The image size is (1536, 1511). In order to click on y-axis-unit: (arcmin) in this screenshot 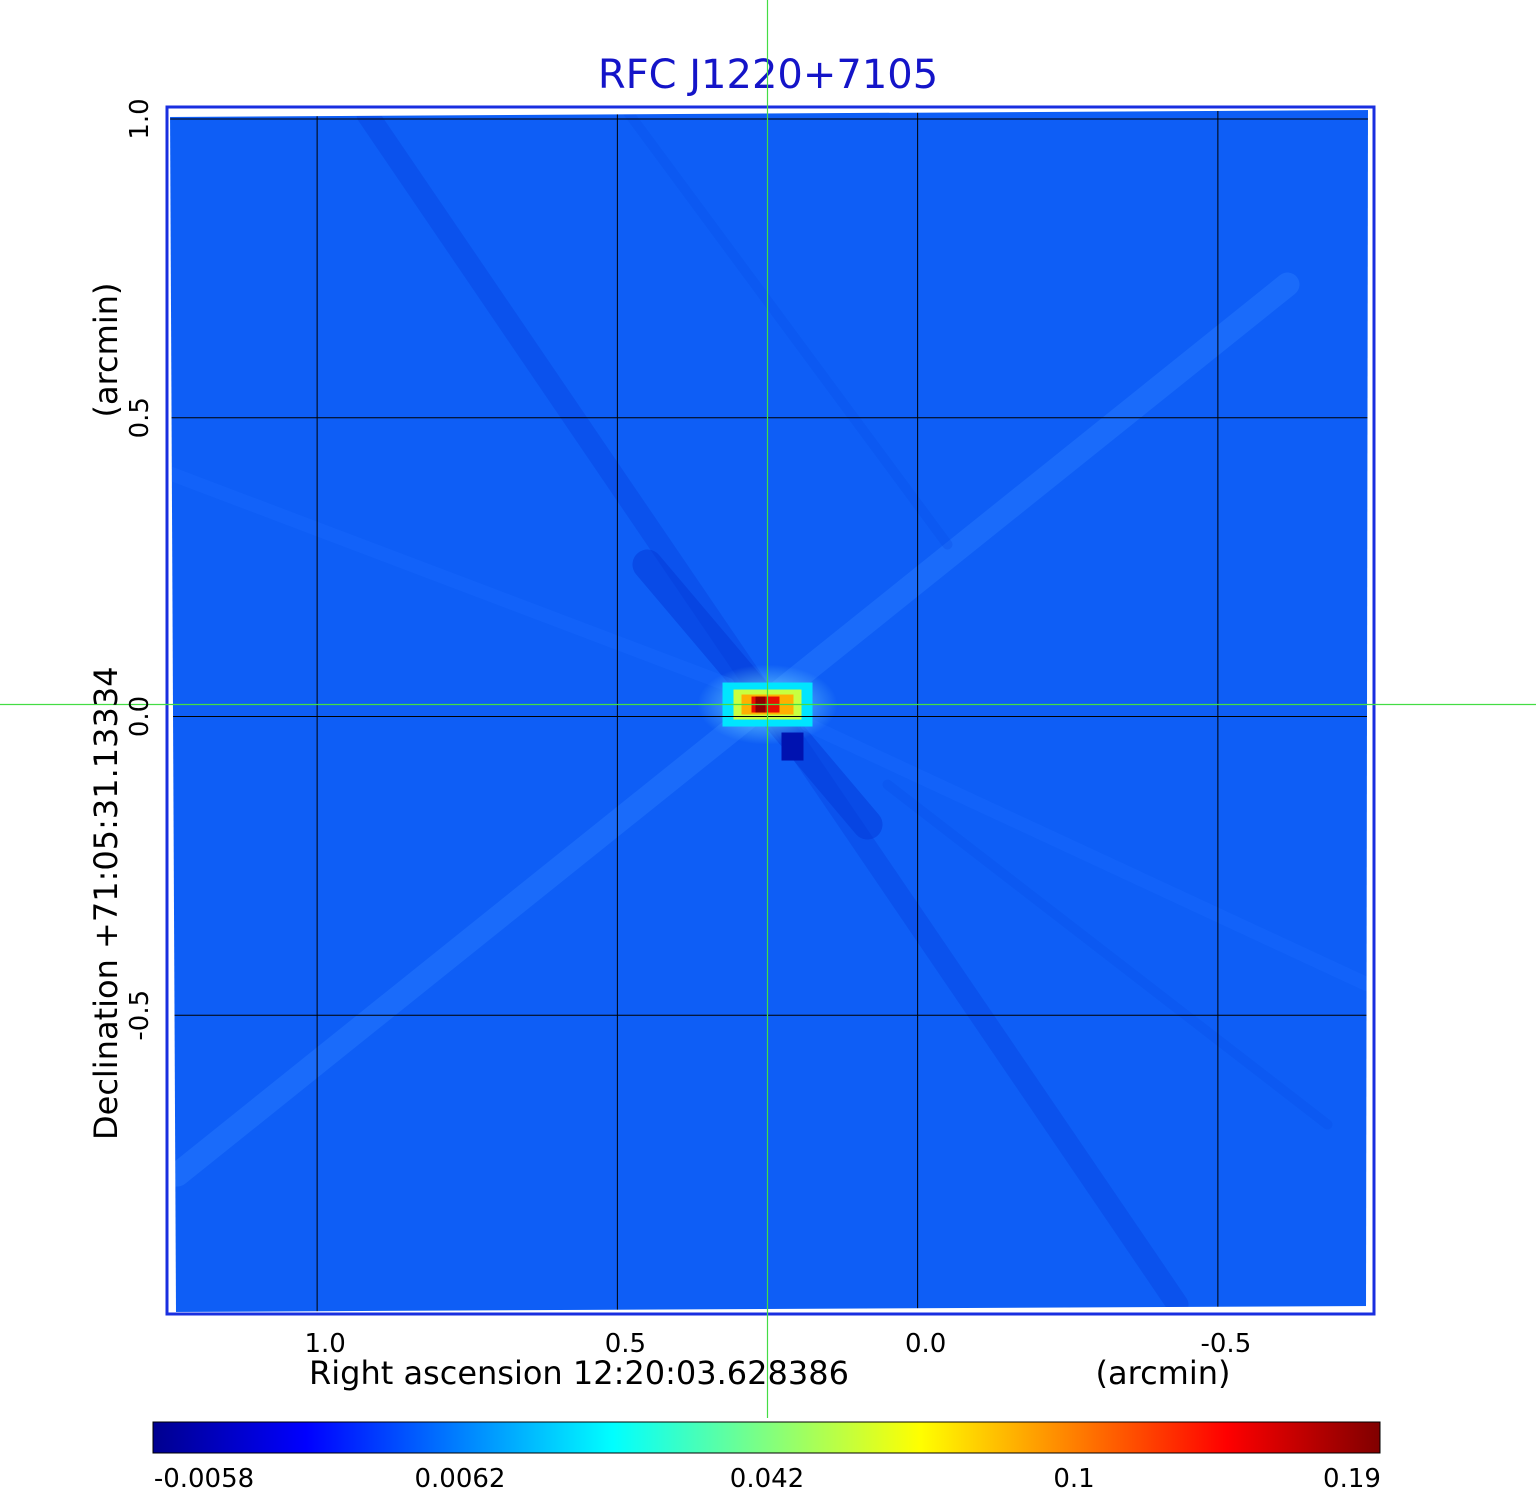, I will do `click(106, 350)`.